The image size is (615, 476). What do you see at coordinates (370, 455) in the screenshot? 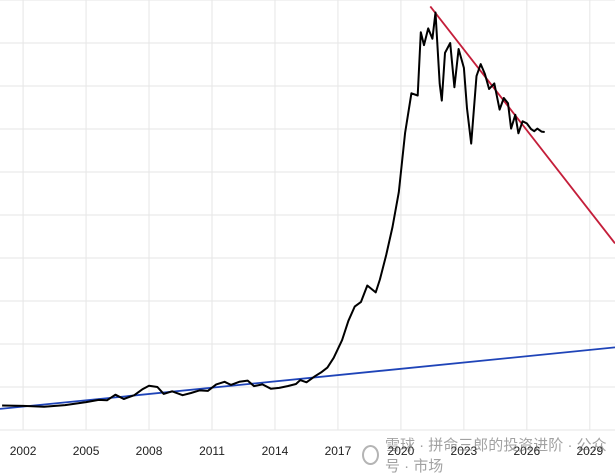
I see `wechat-icon` at bounding box center [370, 455].